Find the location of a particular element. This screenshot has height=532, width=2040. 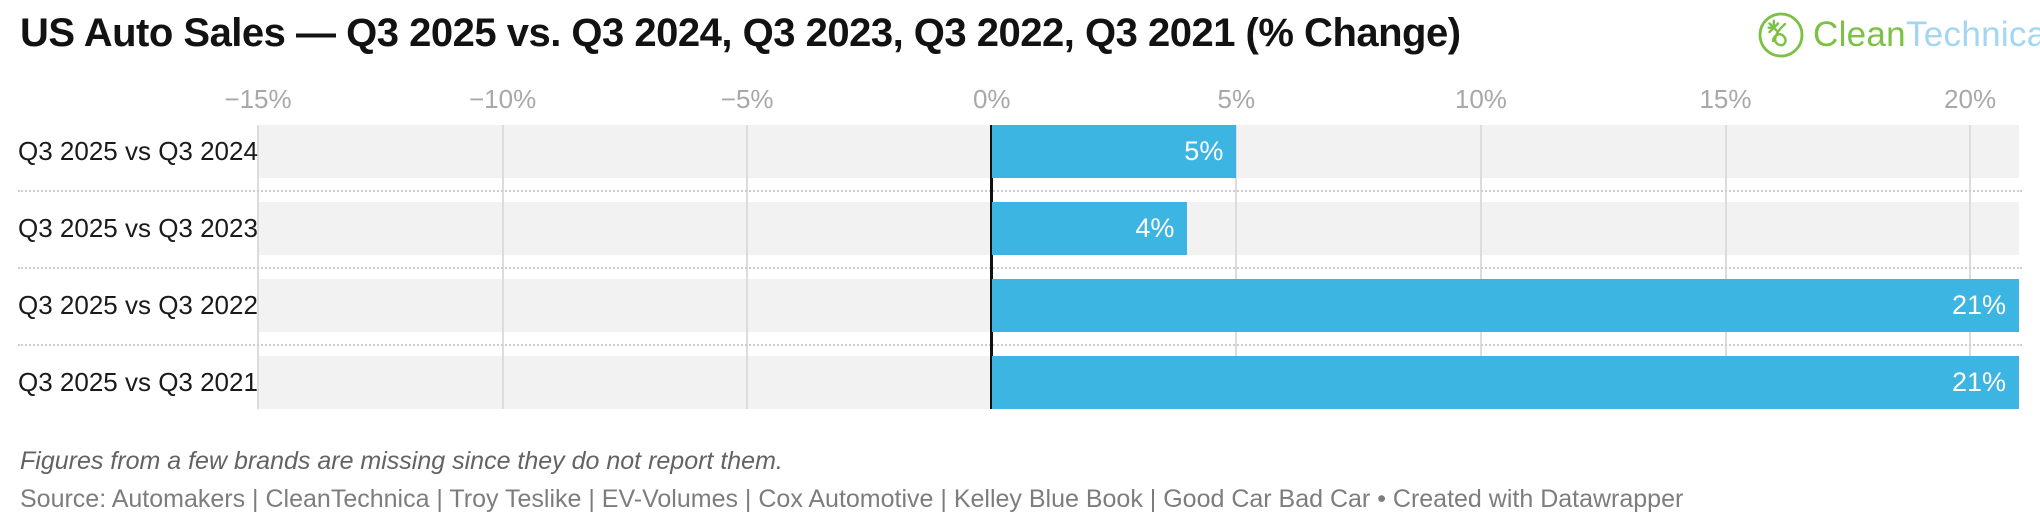

cleantechnica-wordmark: CleanTechnica is located at coordinates (1926, 35).